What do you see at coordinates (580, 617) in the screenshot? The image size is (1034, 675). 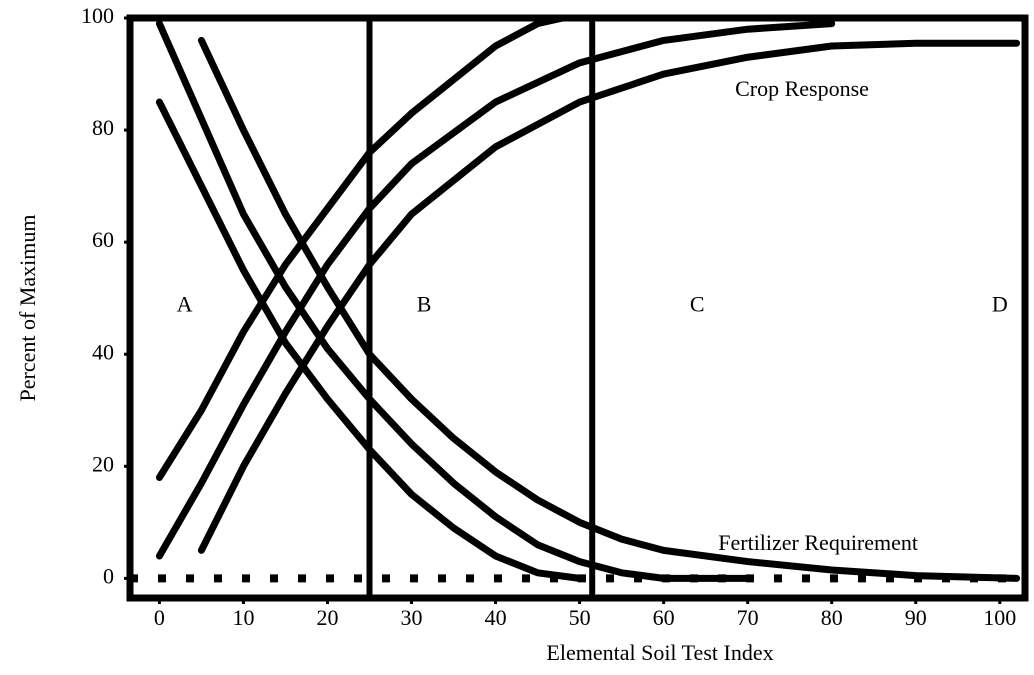 I see `x-tick-label: 50` at bounding box center [580, 617].